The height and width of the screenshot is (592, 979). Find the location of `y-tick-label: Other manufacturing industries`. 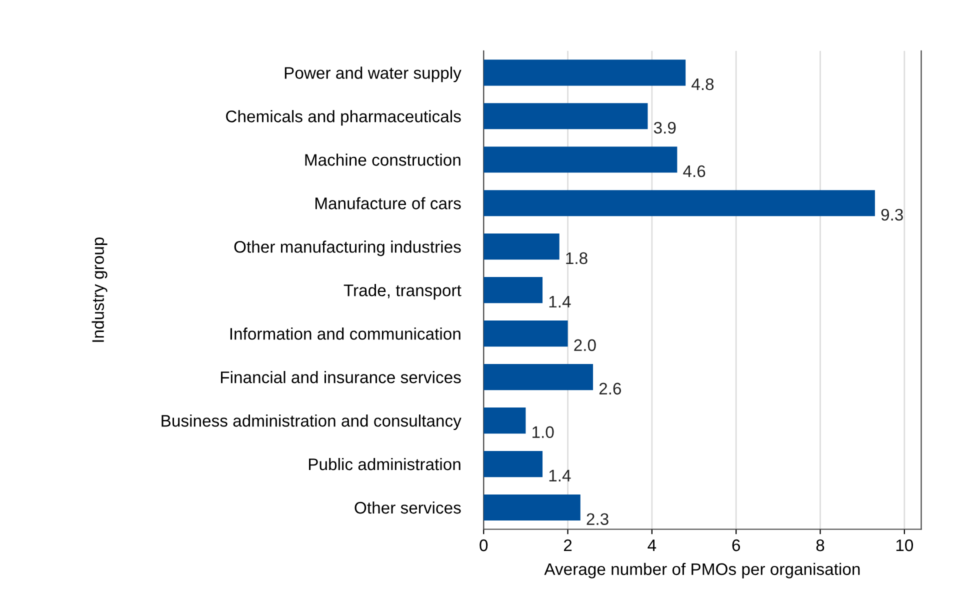

y-tick-label: Other manufacturing industries is located at coordinates (347, 248).